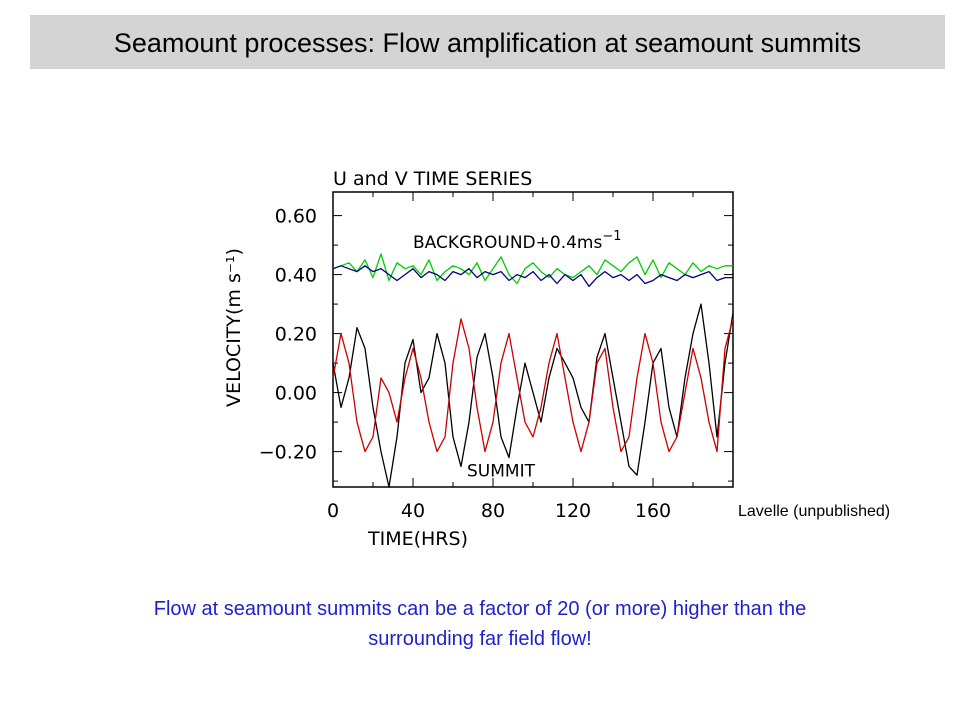 Image resolution: width=960 pixels, height=720 pixels. I want to click on caption-line-2: surrounding far field flow!, so click(480, 639).